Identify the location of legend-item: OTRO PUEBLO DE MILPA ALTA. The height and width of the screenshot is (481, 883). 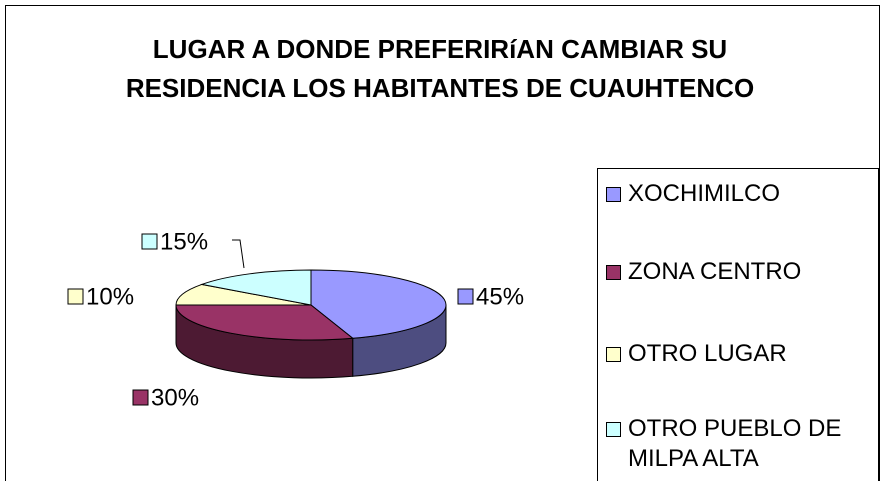
(744, 444).